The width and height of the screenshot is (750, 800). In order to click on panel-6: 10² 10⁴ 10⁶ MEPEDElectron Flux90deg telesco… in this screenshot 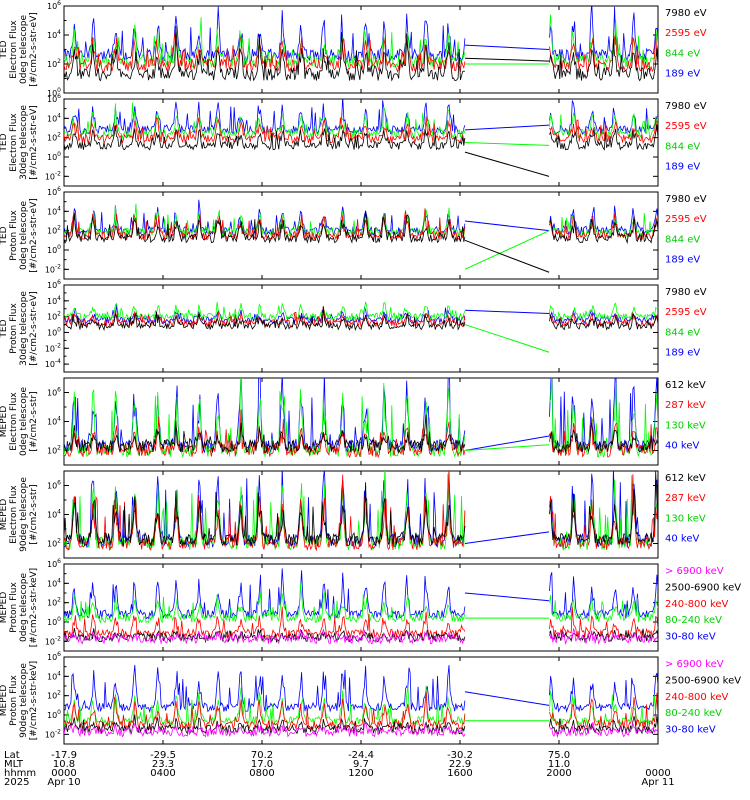, I will do `click(353, 514)`.